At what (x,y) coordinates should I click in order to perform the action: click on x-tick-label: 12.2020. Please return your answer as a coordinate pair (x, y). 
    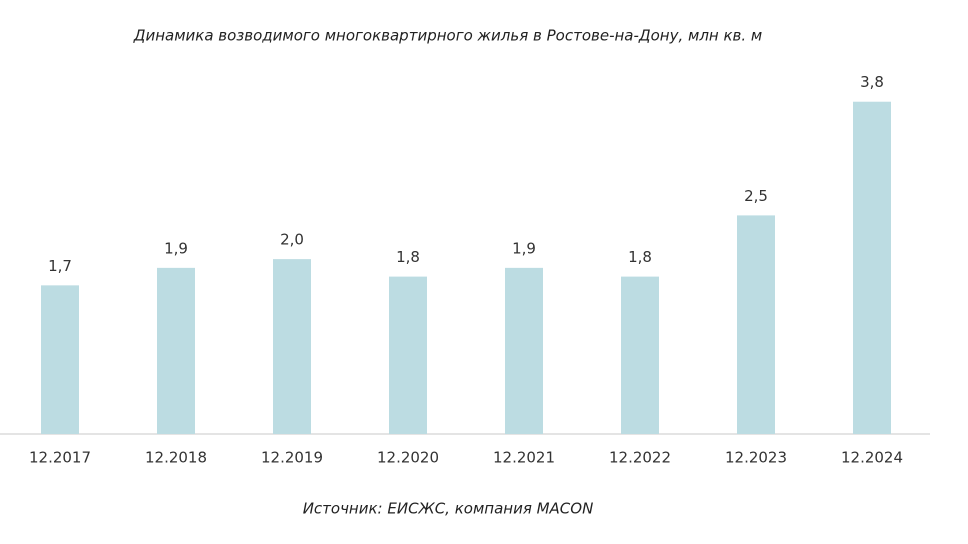
    Looking at the image, I should click on (408, 458).